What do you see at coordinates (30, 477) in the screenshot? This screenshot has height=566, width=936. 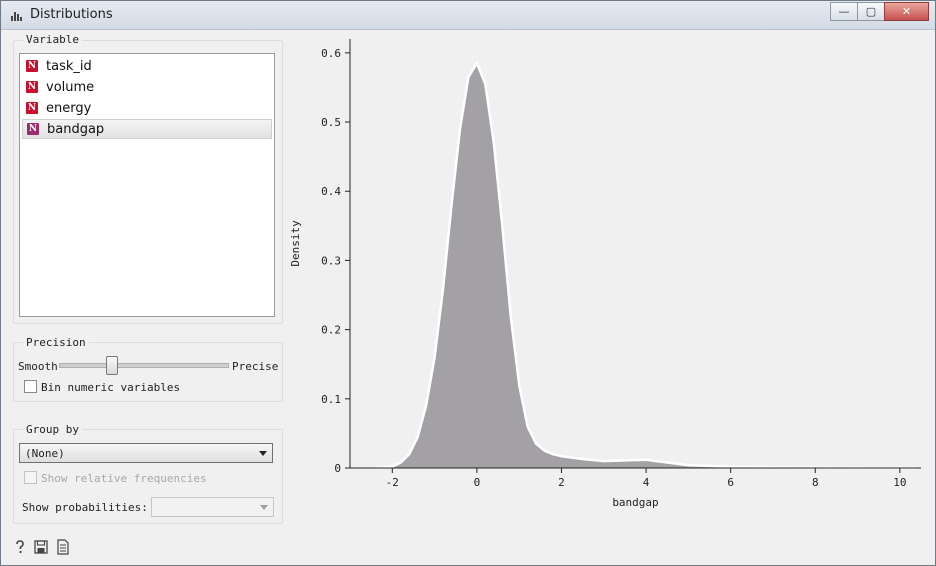 I see `relative-frequencies-checkbox` at bounding box center [30, 477].